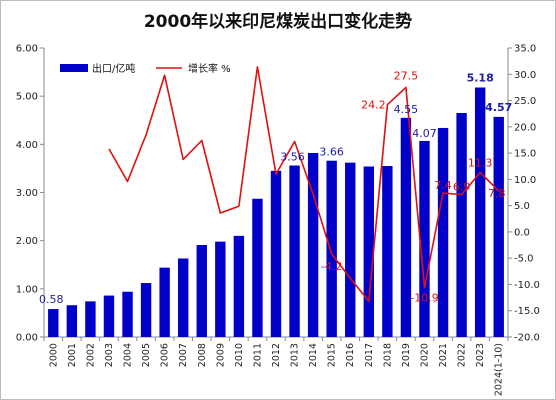  What do you see at coordinates (202, 355) in the screenshot?
I see `x-tick-label: 2008` at bounding box center [202, 355].